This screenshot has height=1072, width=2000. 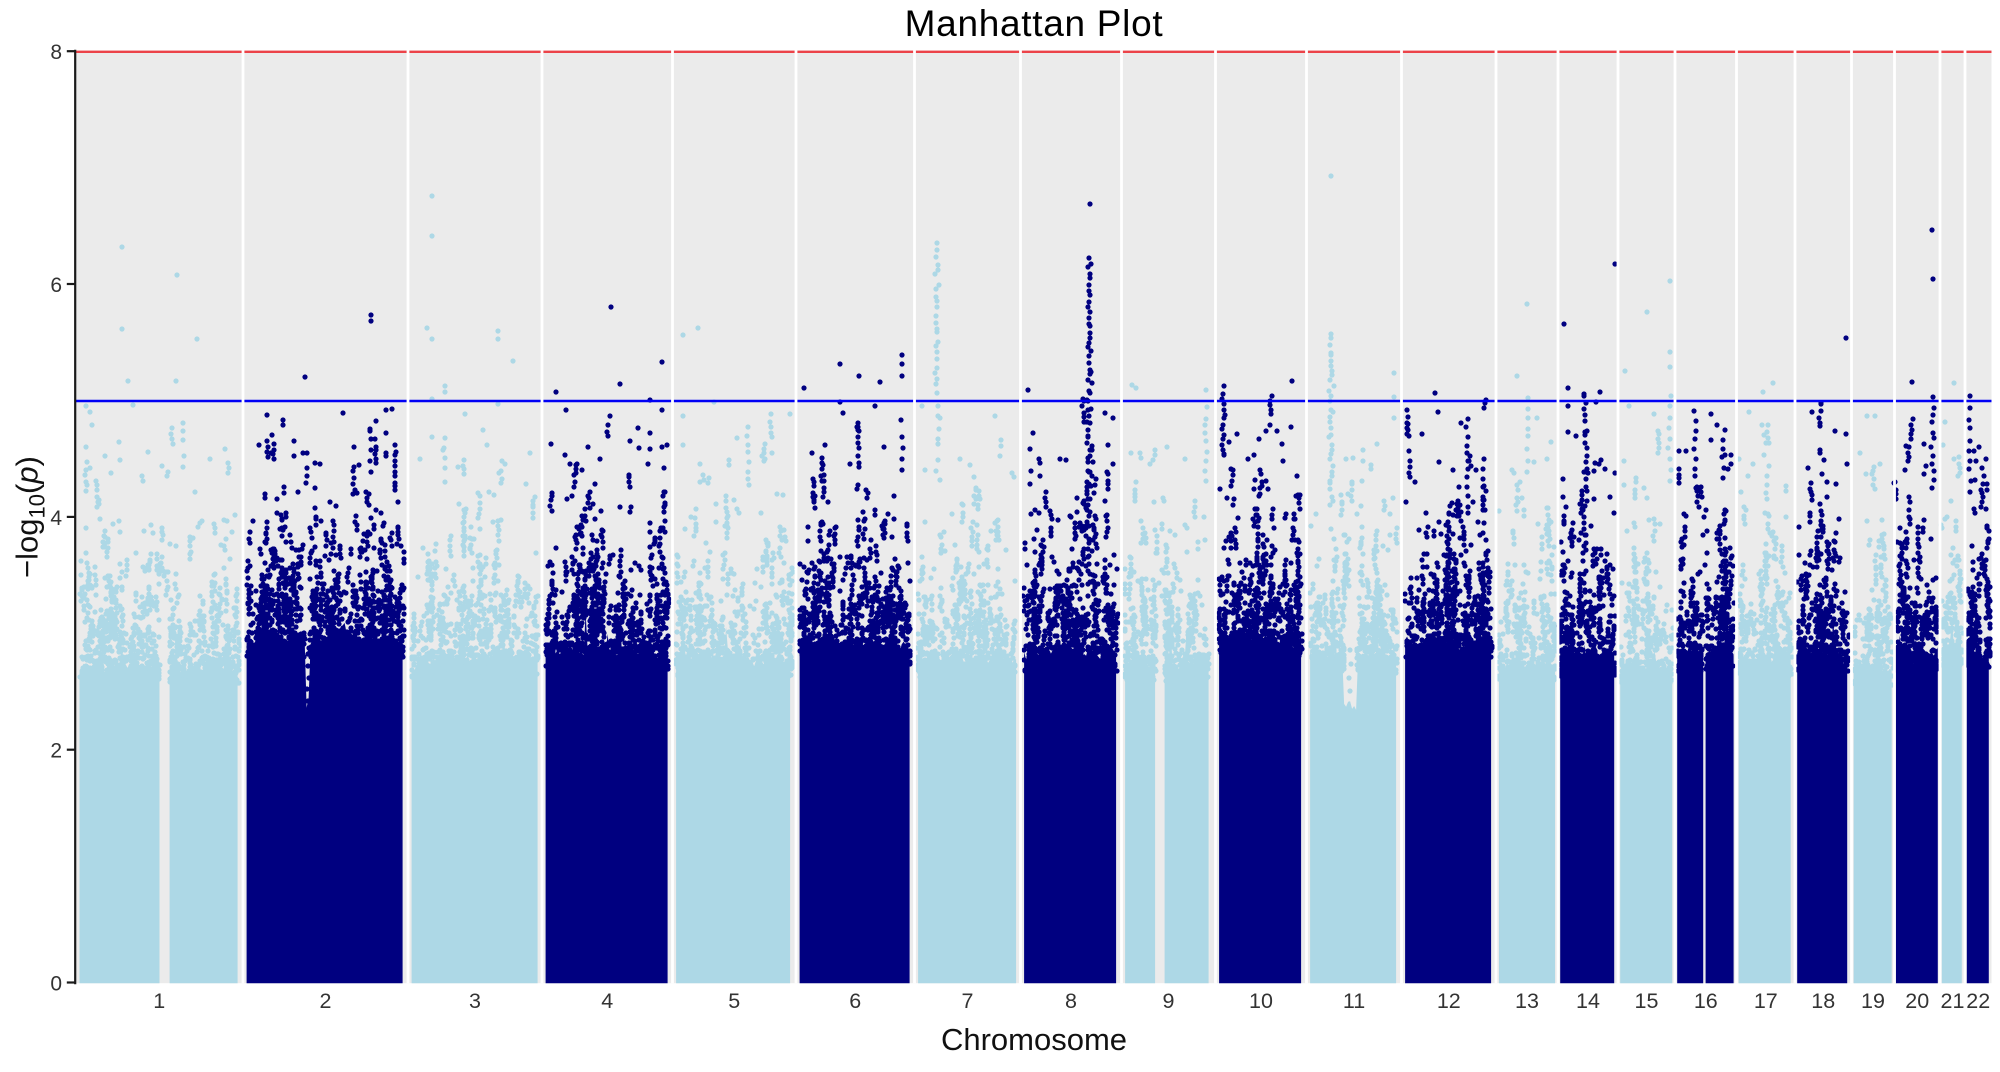 I want to click on svg-text: 3, so click(x=475, y=1001).